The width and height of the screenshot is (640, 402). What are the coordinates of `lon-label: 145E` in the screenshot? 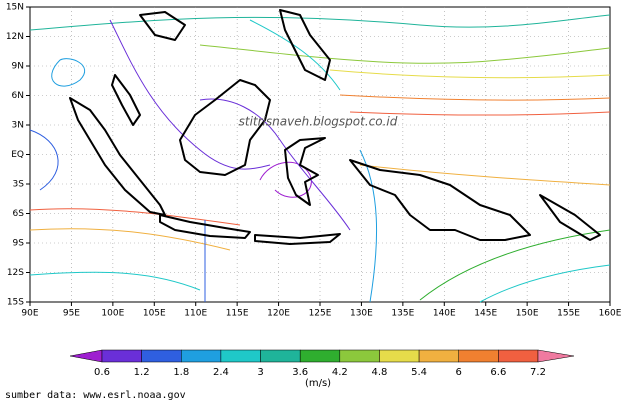 It's located at (485, 314).